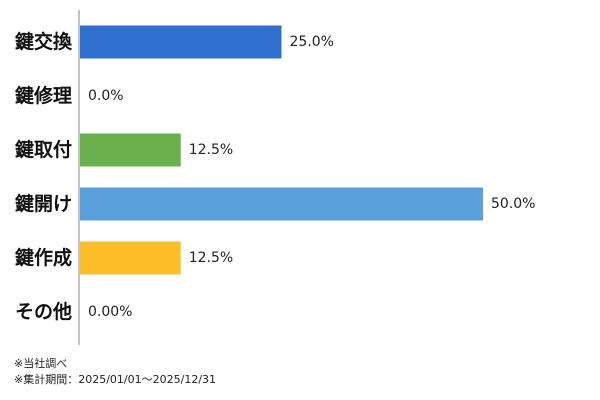 This screenshot has height=400, width=600. Describe the element at coordinates (115, 372) in the screenshot. I see `footnotes: ※当社調べ ※集計期間：2025/01/01〜2025/12/31` at that location.